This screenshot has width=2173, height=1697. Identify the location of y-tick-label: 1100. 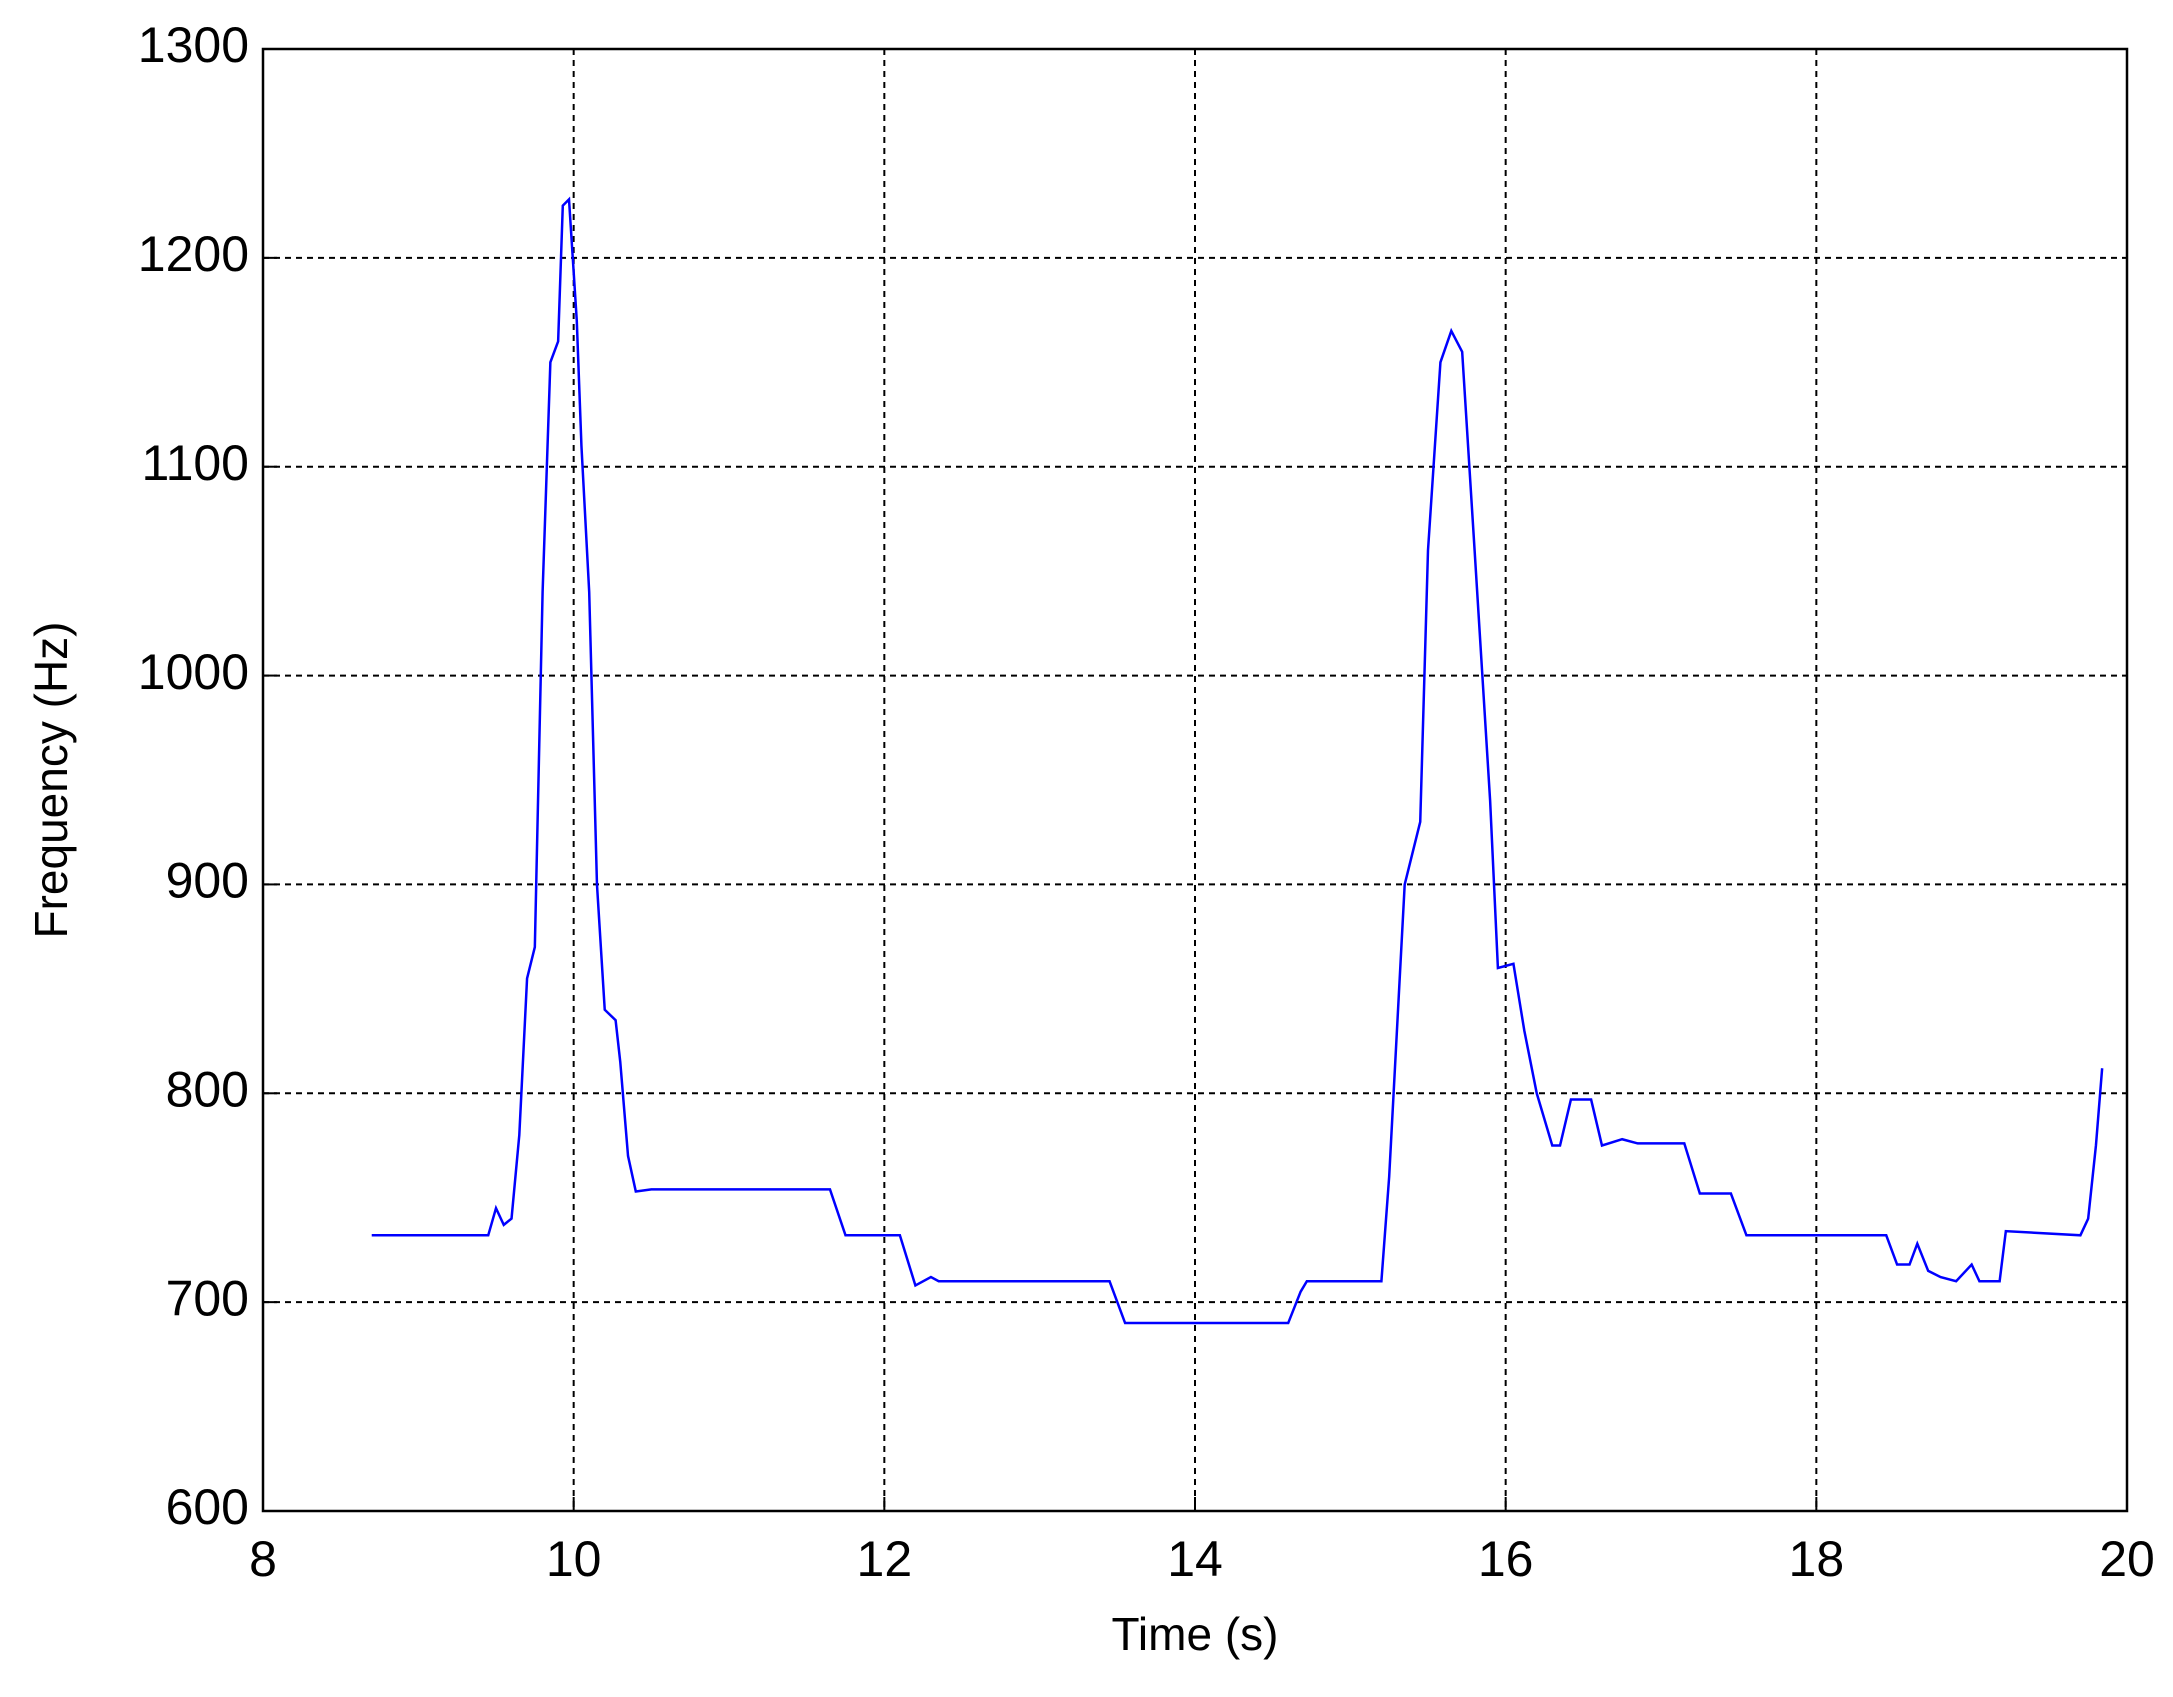
(195, 463).